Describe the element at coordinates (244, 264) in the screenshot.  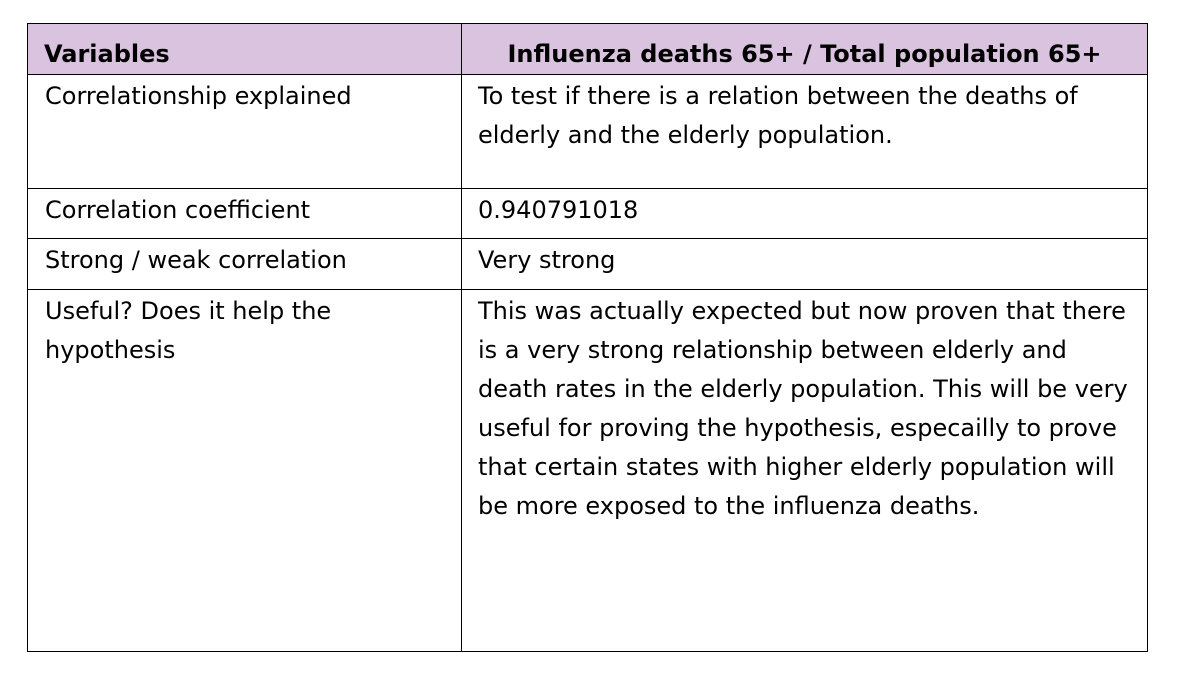
I see `row-label-strength: Strong / weak correlation` at that location.